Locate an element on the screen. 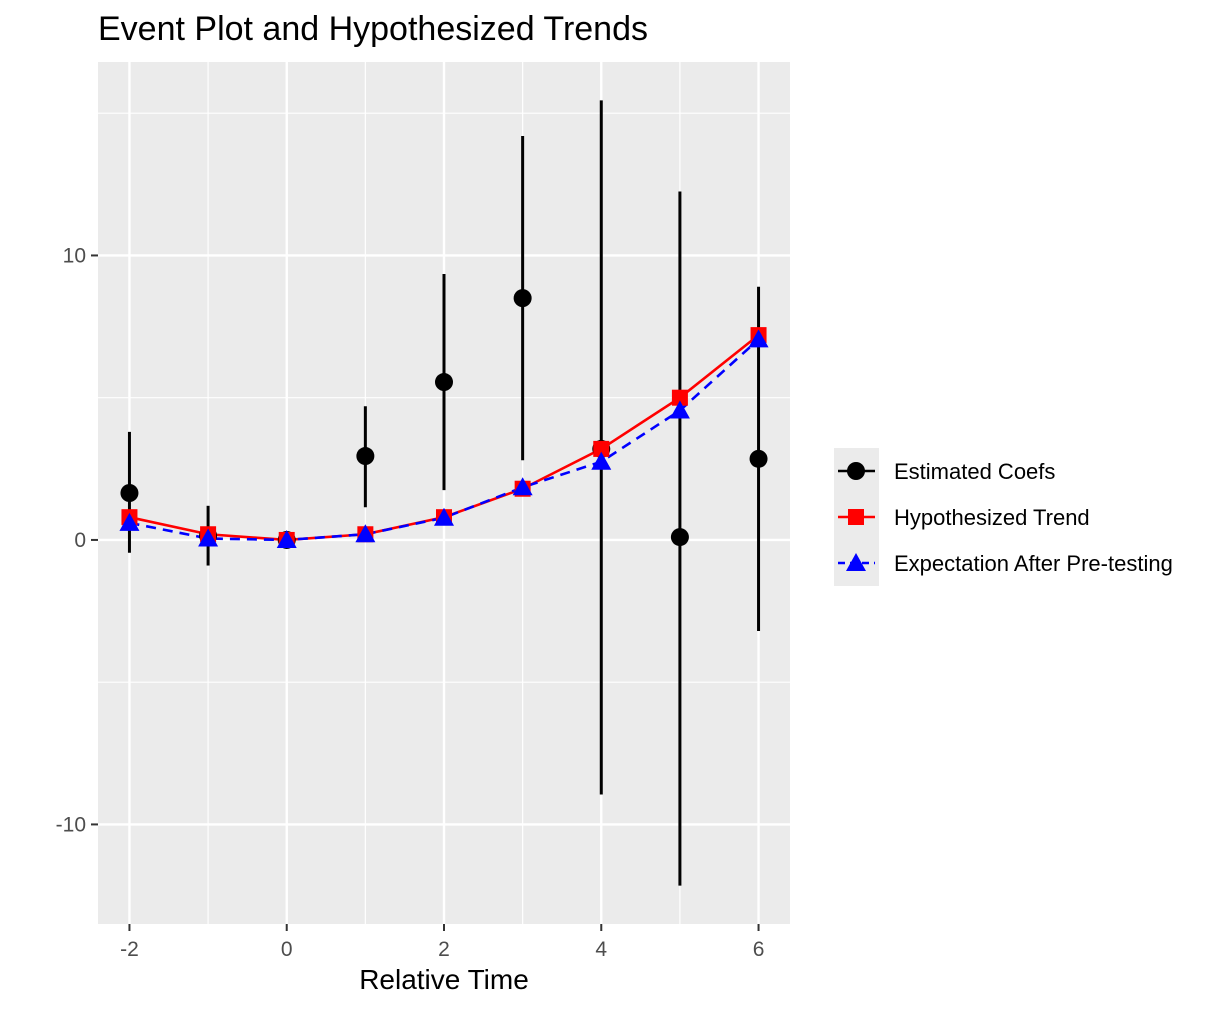 This screenshot has width=1222, height=1012. legend-key-marker-expectation-after-pretesting is located at coordinates (856, 562).